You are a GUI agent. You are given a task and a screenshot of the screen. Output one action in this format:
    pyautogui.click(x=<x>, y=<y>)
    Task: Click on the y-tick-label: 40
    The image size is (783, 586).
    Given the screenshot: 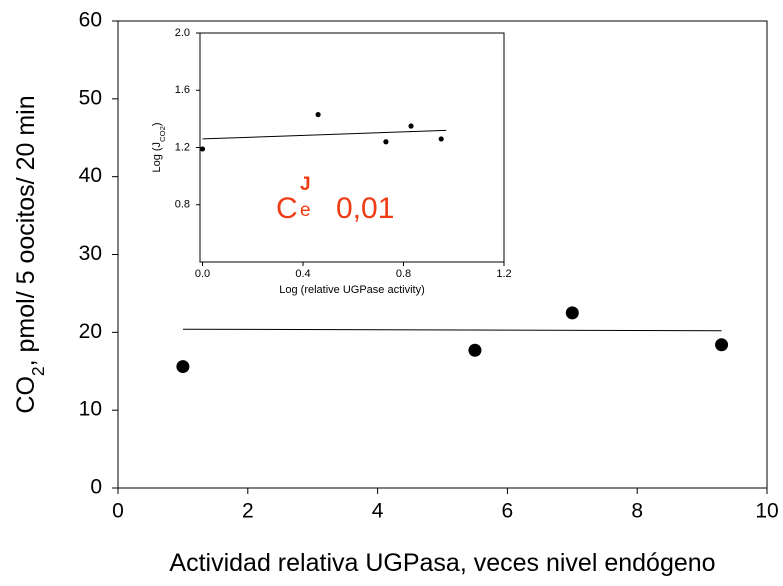 What is the action you would take?
    pyautogui.click(x=90, y=175)
    